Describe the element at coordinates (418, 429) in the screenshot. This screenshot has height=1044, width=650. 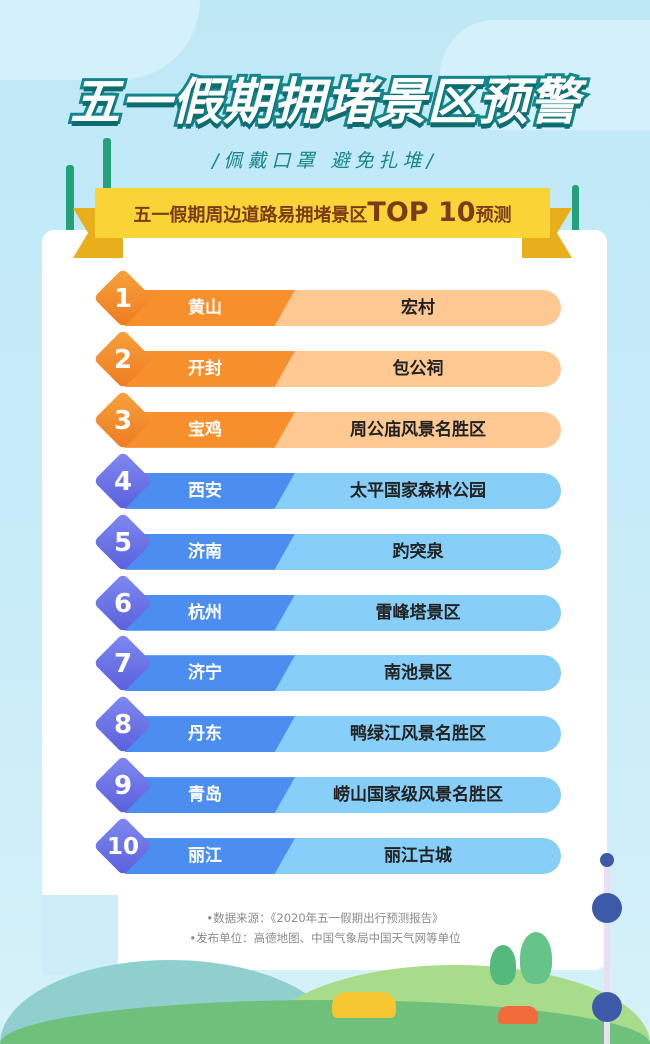
I see `scenic-spot: 周公庙风景名胜区` at that location.